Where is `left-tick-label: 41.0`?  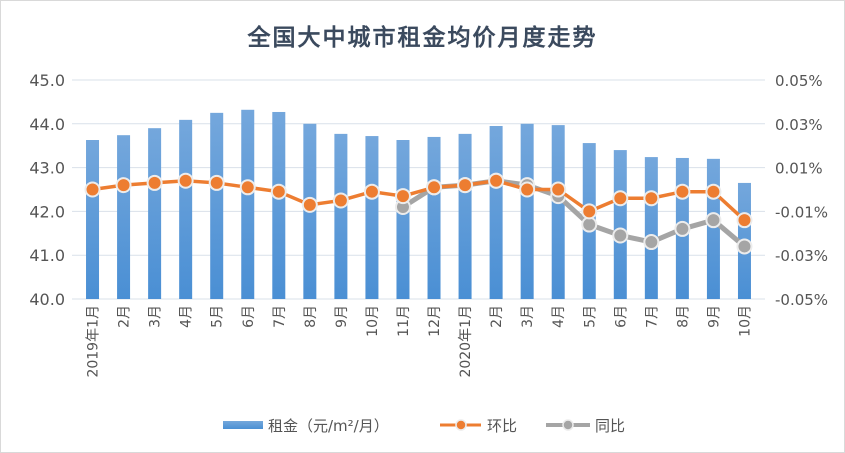 left-tick-label: 41.0 is located at coordinates (47, 255).